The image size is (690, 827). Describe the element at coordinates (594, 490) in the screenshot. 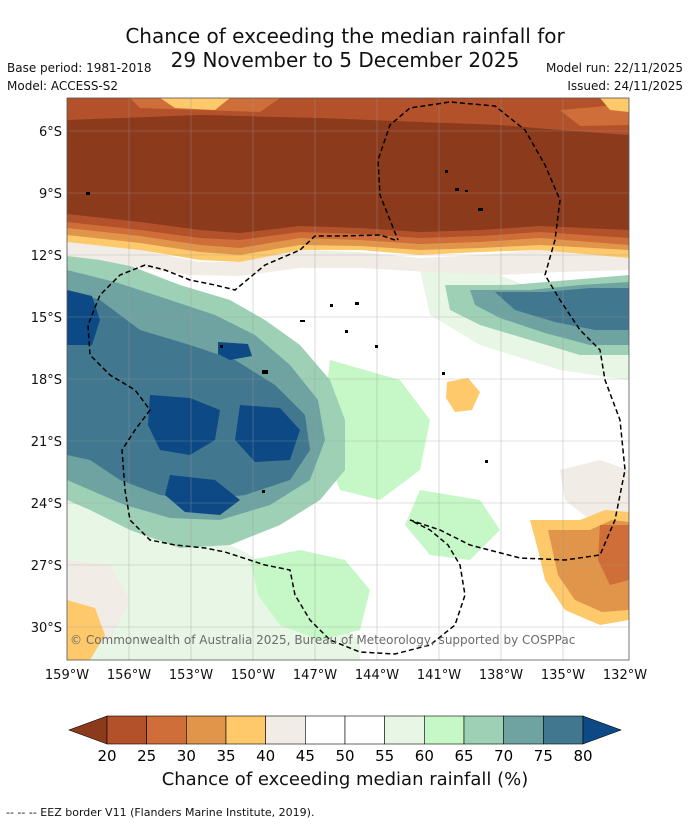

I see `grey-region-southeast` at that location.